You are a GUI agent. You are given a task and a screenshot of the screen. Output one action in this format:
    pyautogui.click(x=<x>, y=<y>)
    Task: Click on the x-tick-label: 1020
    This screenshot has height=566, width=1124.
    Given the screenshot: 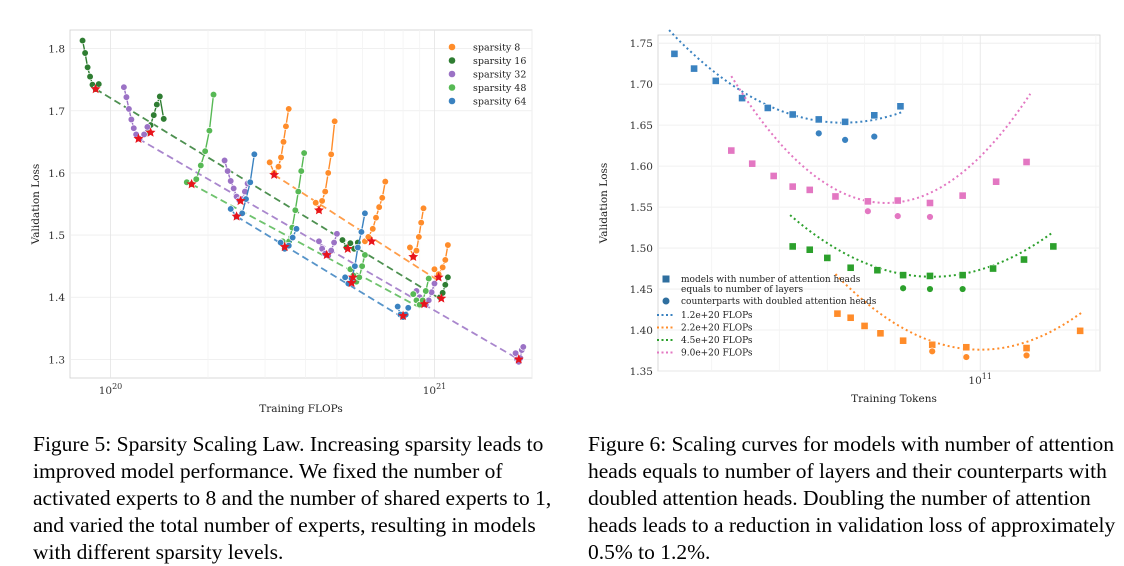 What is the action you would take?
    pyautogui.click(x=111, y=389)
    